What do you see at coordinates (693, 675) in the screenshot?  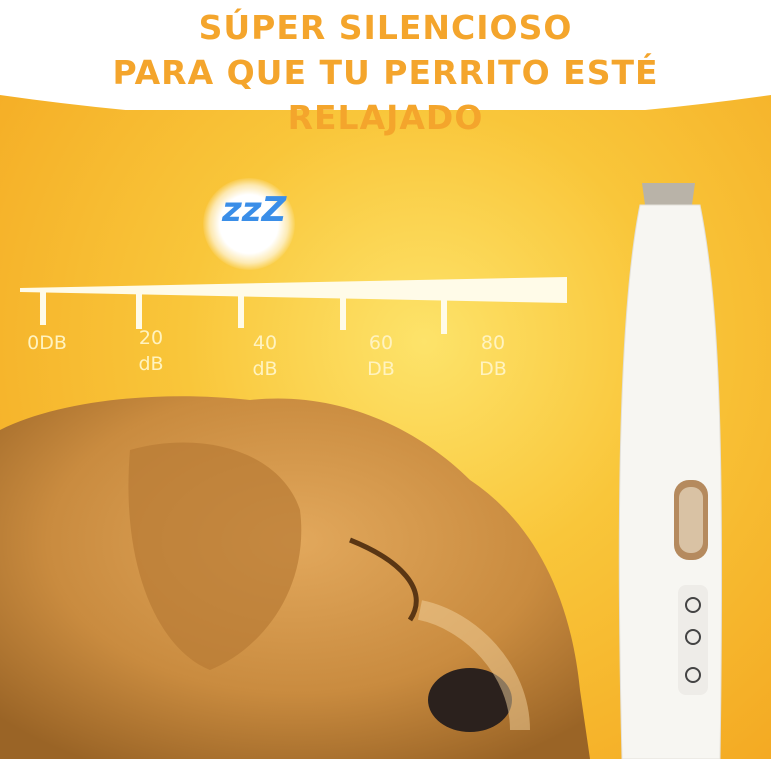 I see `power-icon` at bounding box center [693, 675].